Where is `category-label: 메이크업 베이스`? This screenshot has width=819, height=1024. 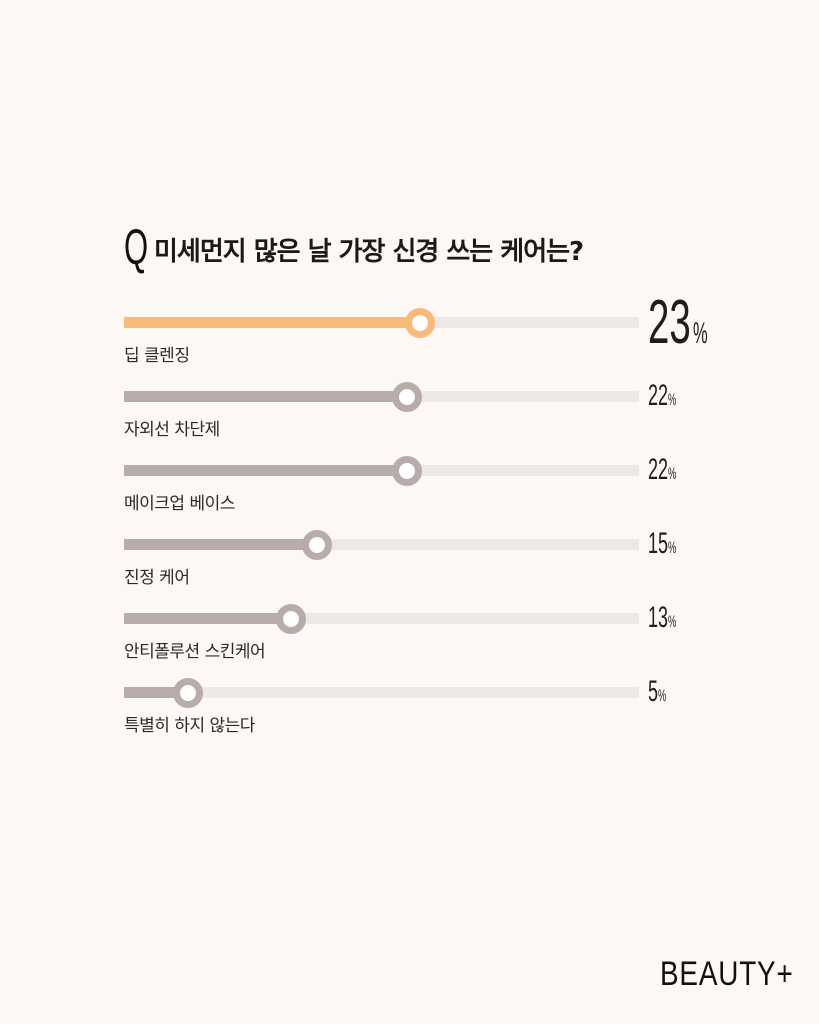 category-label: 메이크업 베이스 is located at coordinates (179, 504).